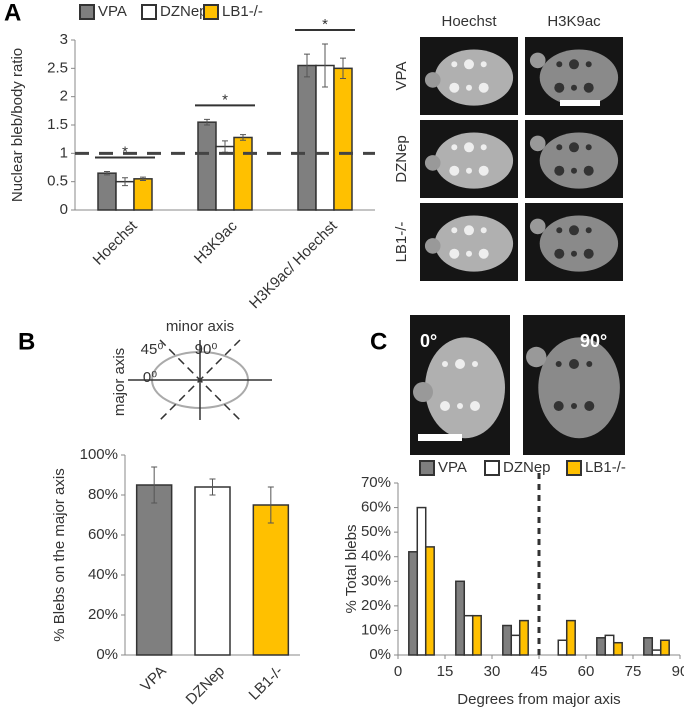 This screenshot has height=717, width=684. I want to click on column-label: H3K9ac, so click(574, 21).